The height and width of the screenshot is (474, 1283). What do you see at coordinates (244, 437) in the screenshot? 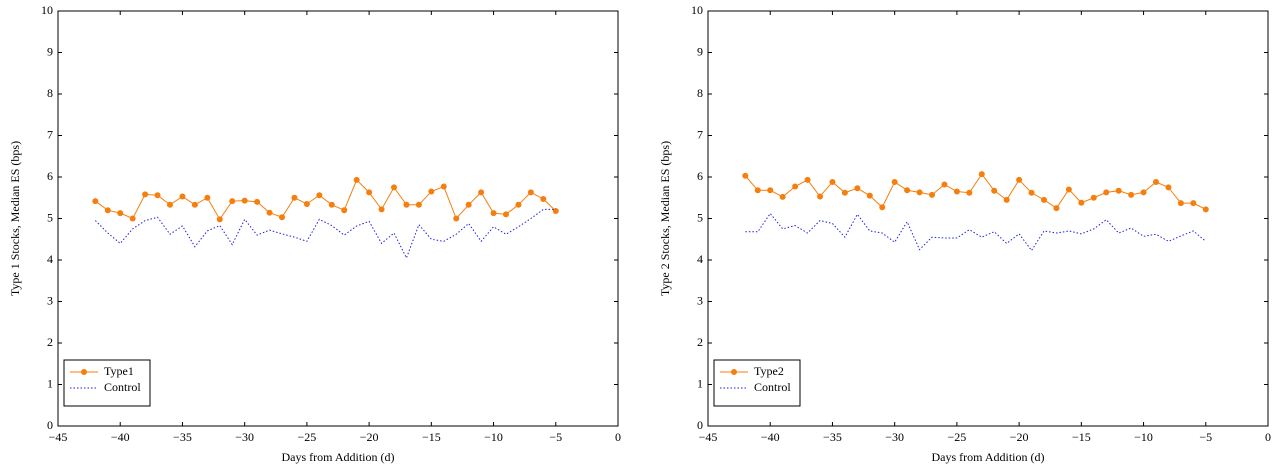
I see `x-tick-label: −30` at bounding box center [244, 437].